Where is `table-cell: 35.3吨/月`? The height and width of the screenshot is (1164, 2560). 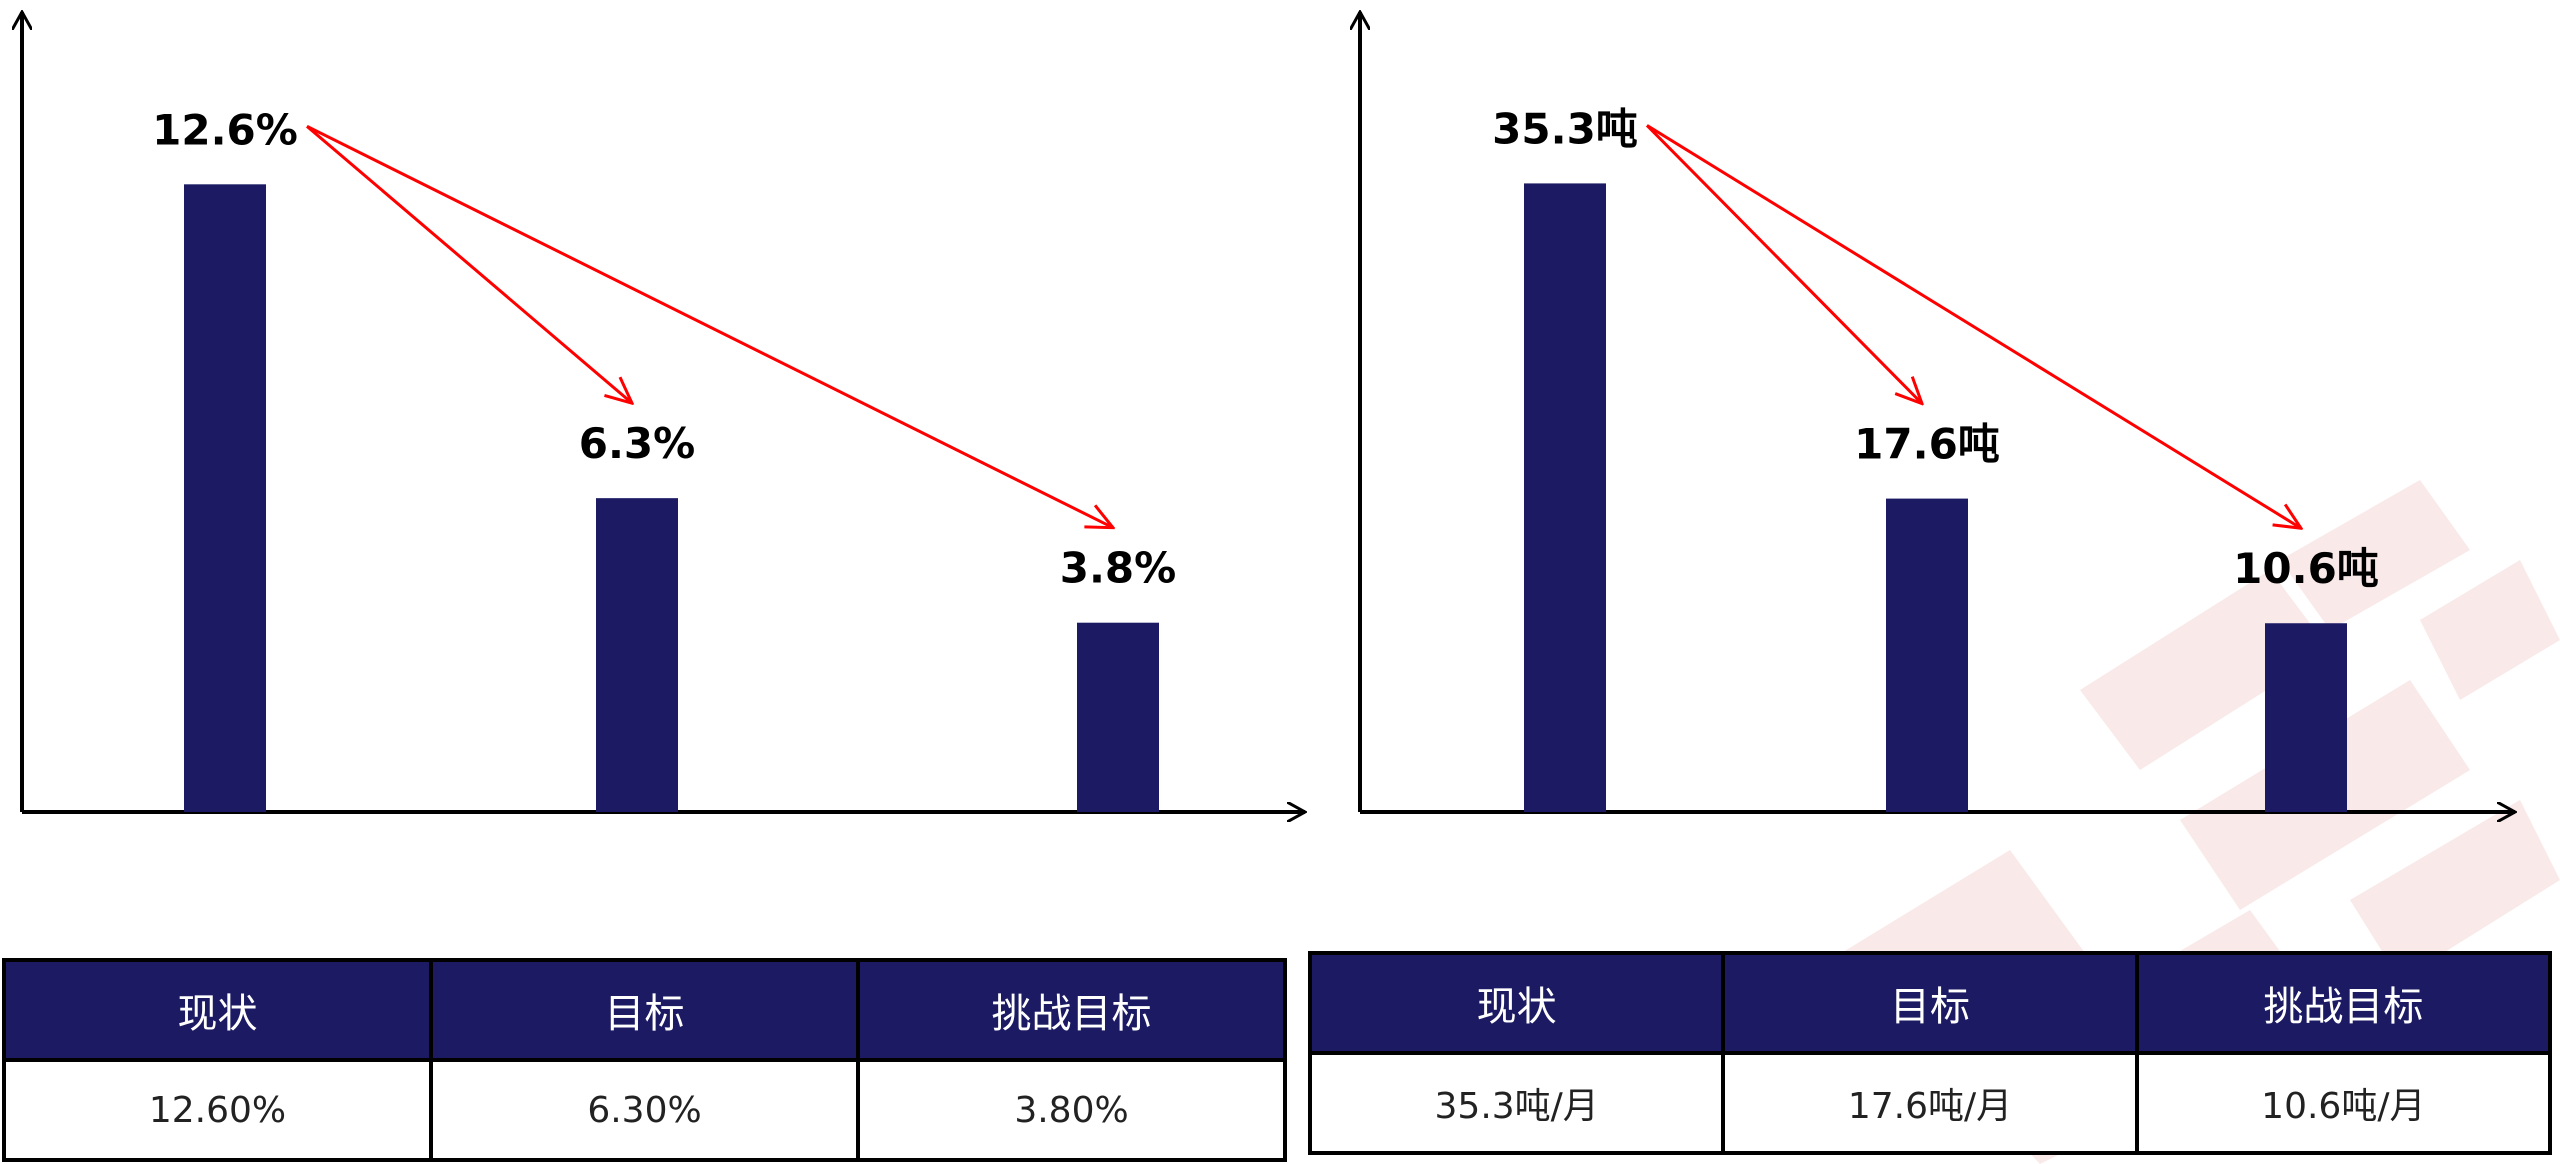
table-cell: 35.3吨/月 is located at coordinates (1516, 1103).